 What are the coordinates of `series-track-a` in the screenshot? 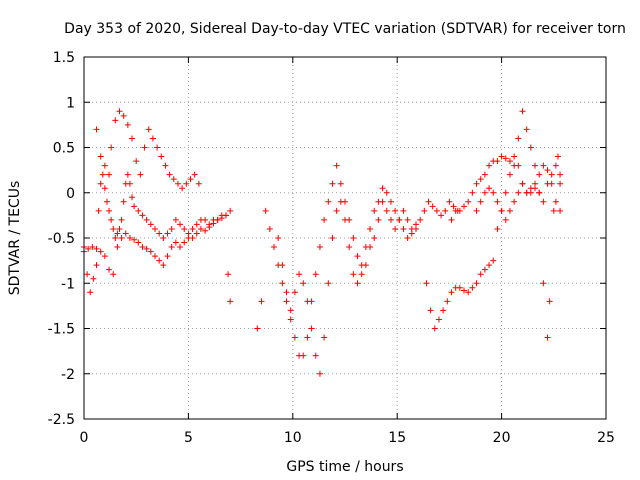 It's located at (157, 233).